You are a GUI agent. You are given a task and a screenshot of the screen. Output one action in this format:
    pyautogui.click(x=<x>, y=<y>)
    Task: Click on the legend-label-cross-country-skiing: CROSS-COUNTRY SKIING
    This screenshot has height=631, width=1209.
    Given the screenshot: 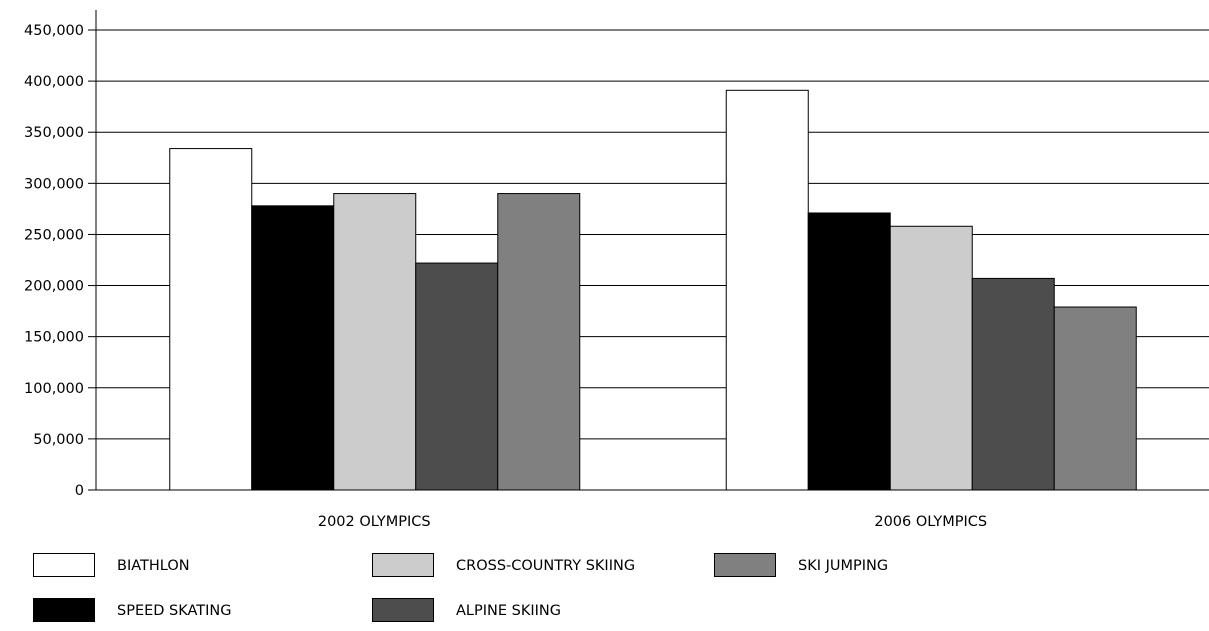 What is the action you would take?
    pyautogui.click(x=545, y=566)
    